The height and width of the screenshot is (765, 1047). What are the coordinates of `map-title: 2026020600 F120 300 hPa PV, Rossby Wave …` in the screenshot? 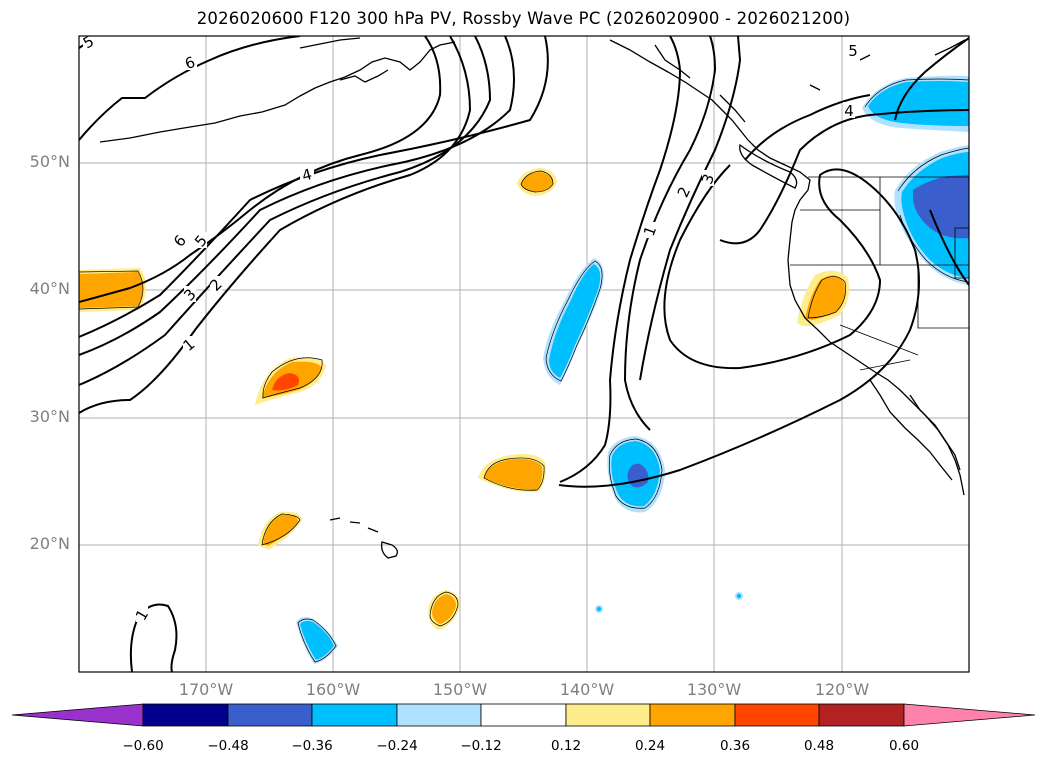 It's located at (523, 18).